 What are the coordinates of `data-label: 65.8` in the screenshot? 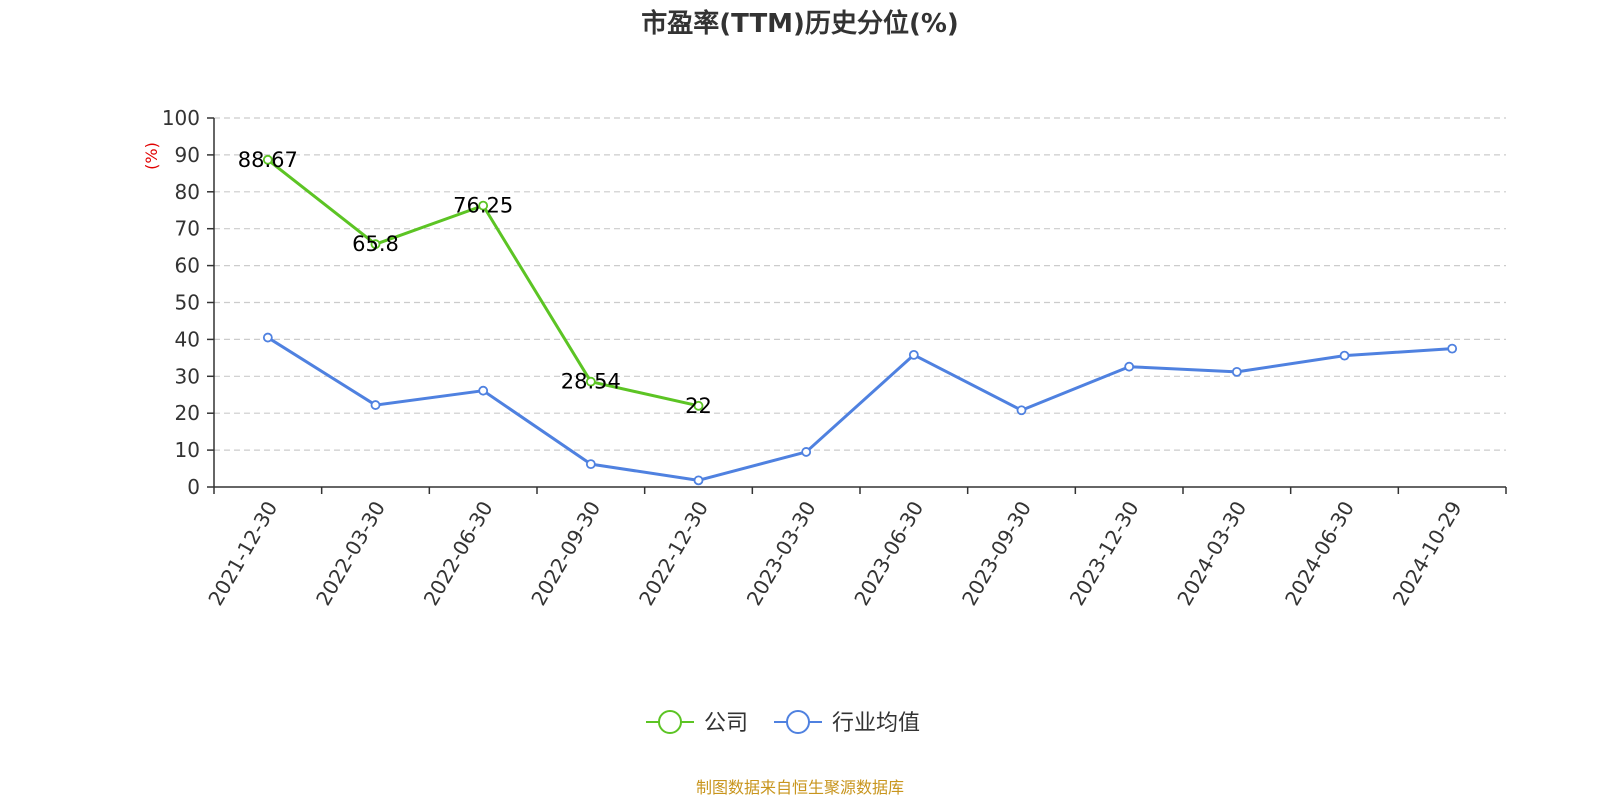 It's located at (375, 244).